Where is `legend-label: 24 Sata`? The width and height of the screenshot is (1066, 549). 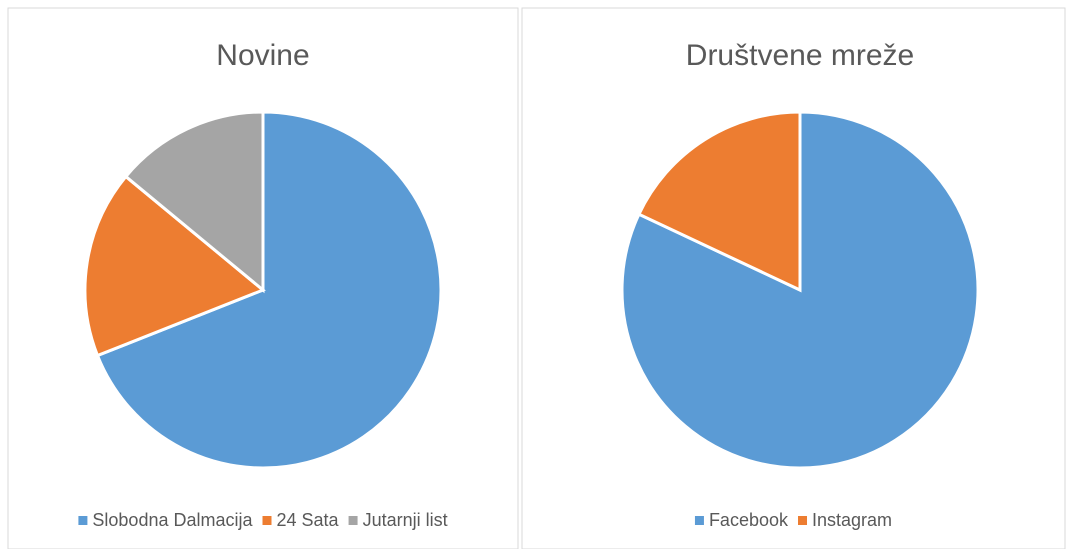 legend-label: 24 Sata is located at coordinates (308, 520).